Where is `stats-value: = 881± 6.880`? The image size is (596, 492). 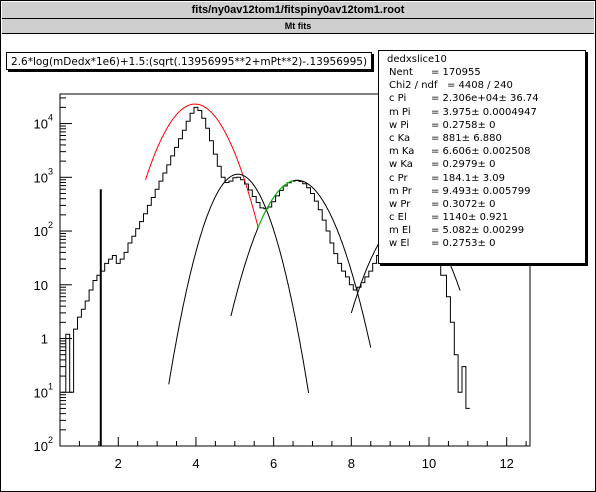
stats-value: = 881± 6.880 is located at coordinates (466, 138).